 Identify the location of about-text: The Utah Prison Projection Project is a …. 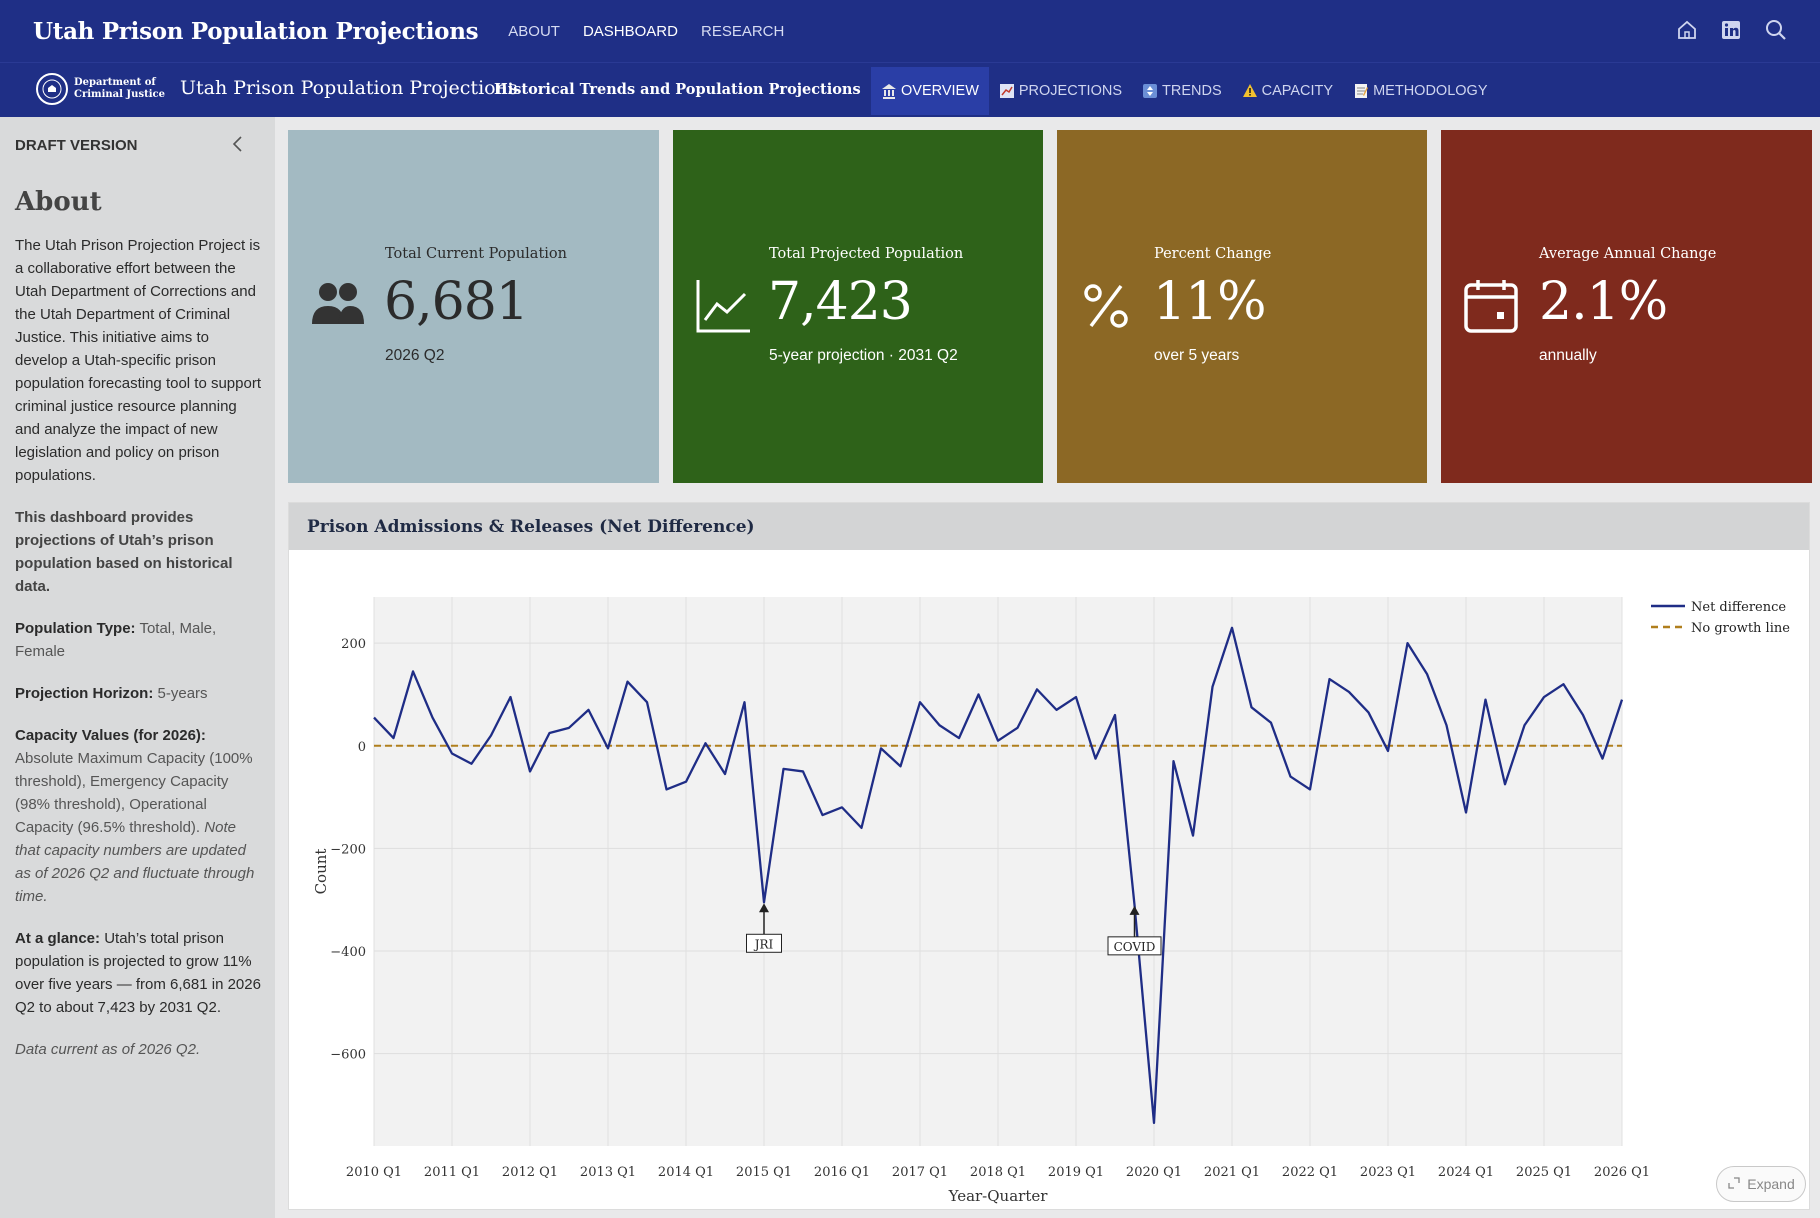
(138, 657).